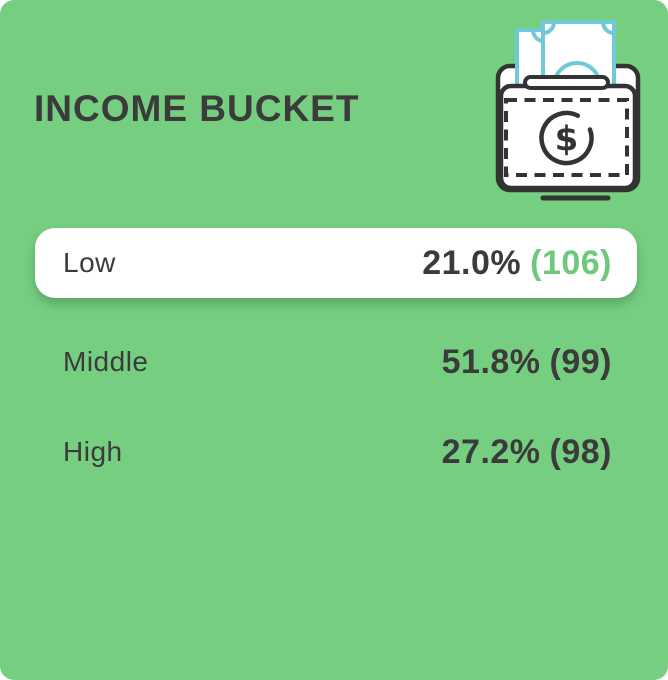 The height and width of the screenshot is (680, 668). I want to click on dollar-sign-glyph: $, so click(567, 140).